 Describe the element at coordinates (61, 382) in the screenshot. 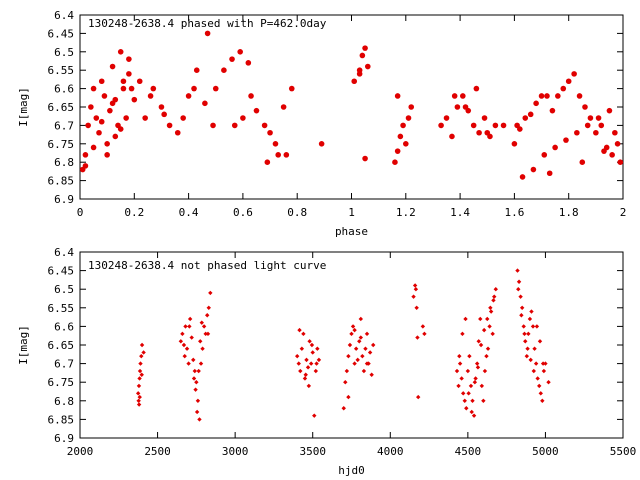

I see `y-tick-label: 6.75` at that location.